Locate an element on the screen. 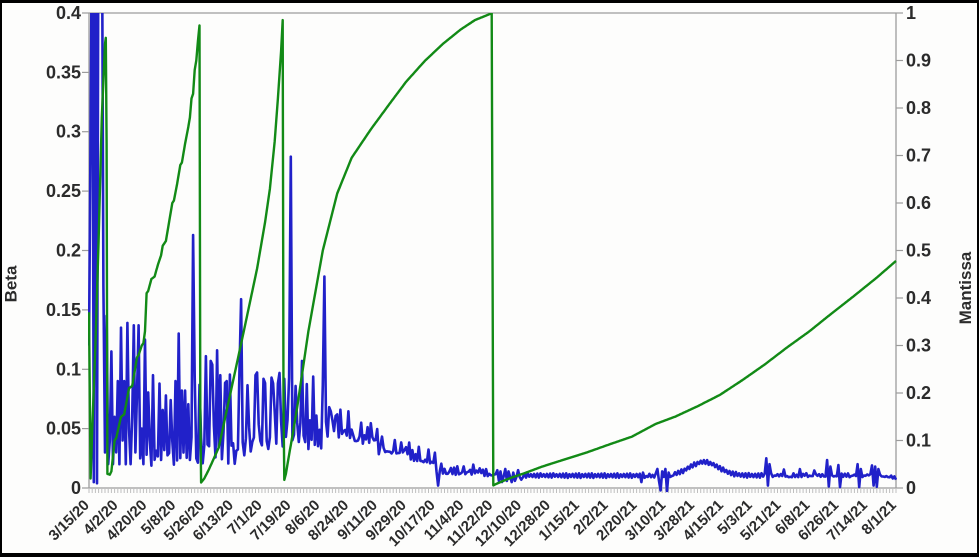 Image resolution: width=979 pixels, height=557 pixels. svg-text: 0.05 is located at coordinates (63, 429).